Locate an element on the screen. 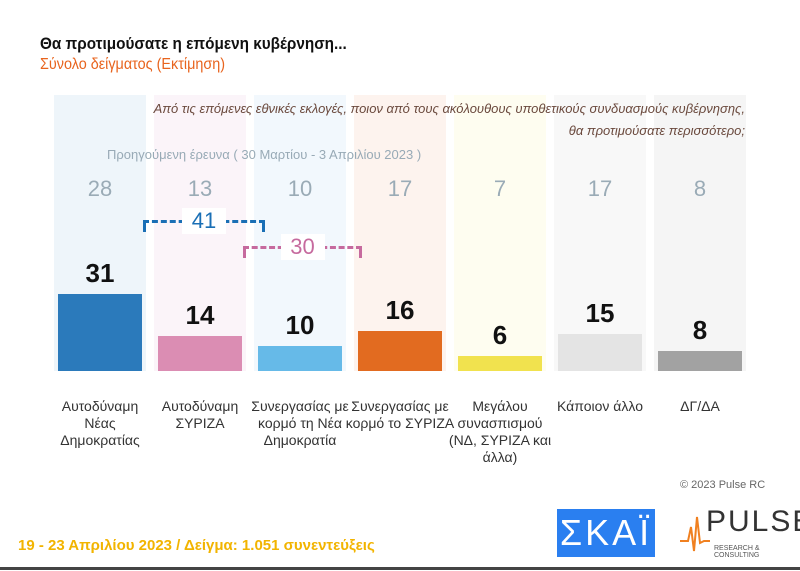  chart-subtitle: Σύνολο δείγματος (Εκτίμηση) is located at coordinates (133, 64).